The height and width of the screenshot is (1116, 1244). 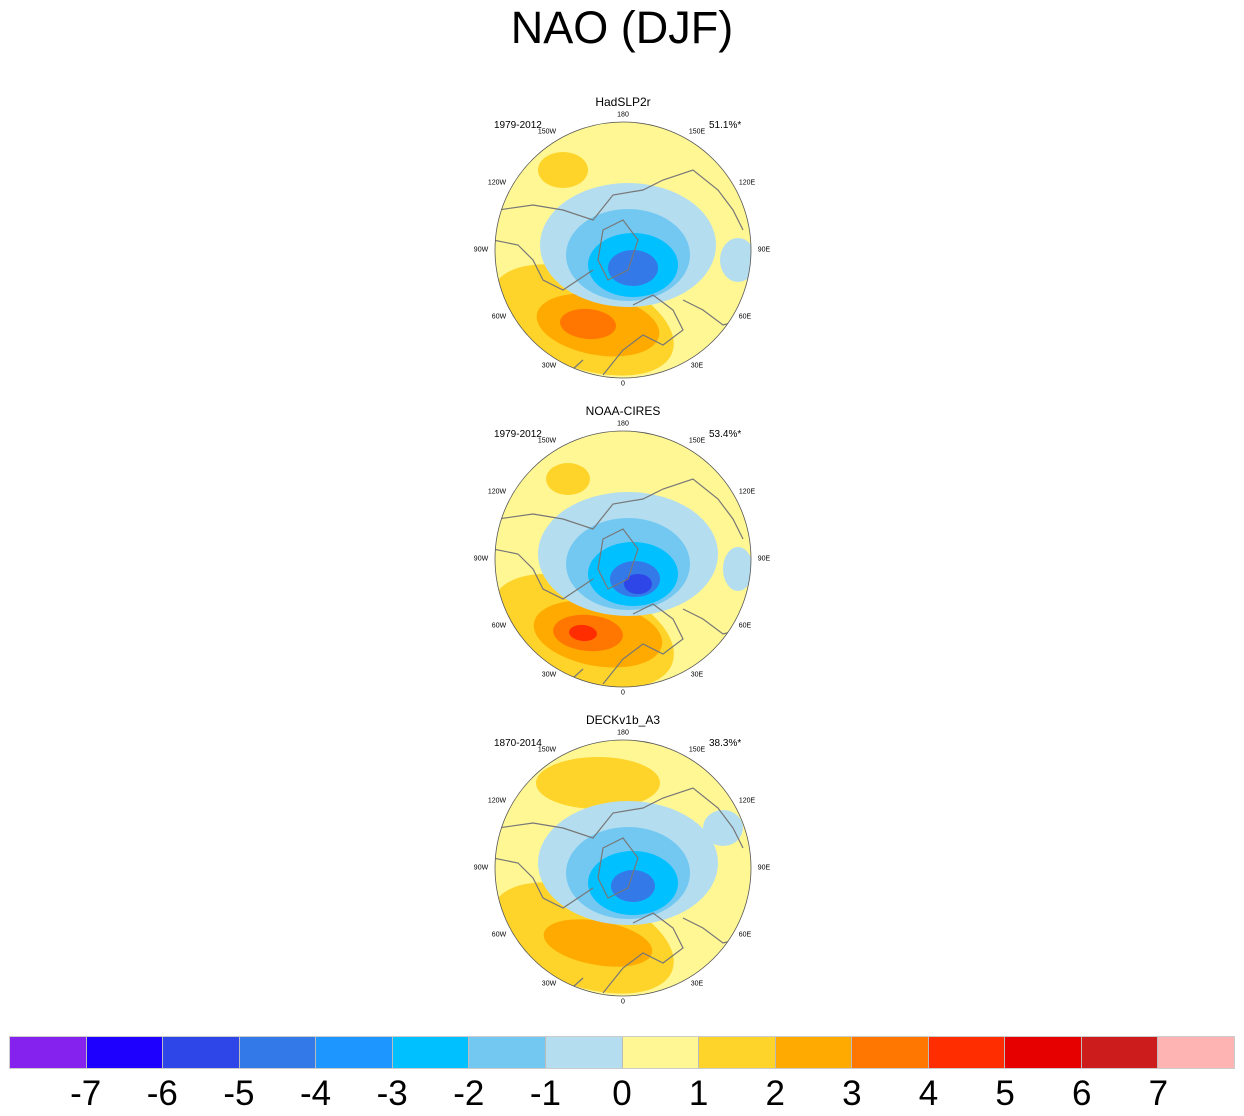 I want to click on colorbar-tick-label: 0, so click(x=622, y=1093).